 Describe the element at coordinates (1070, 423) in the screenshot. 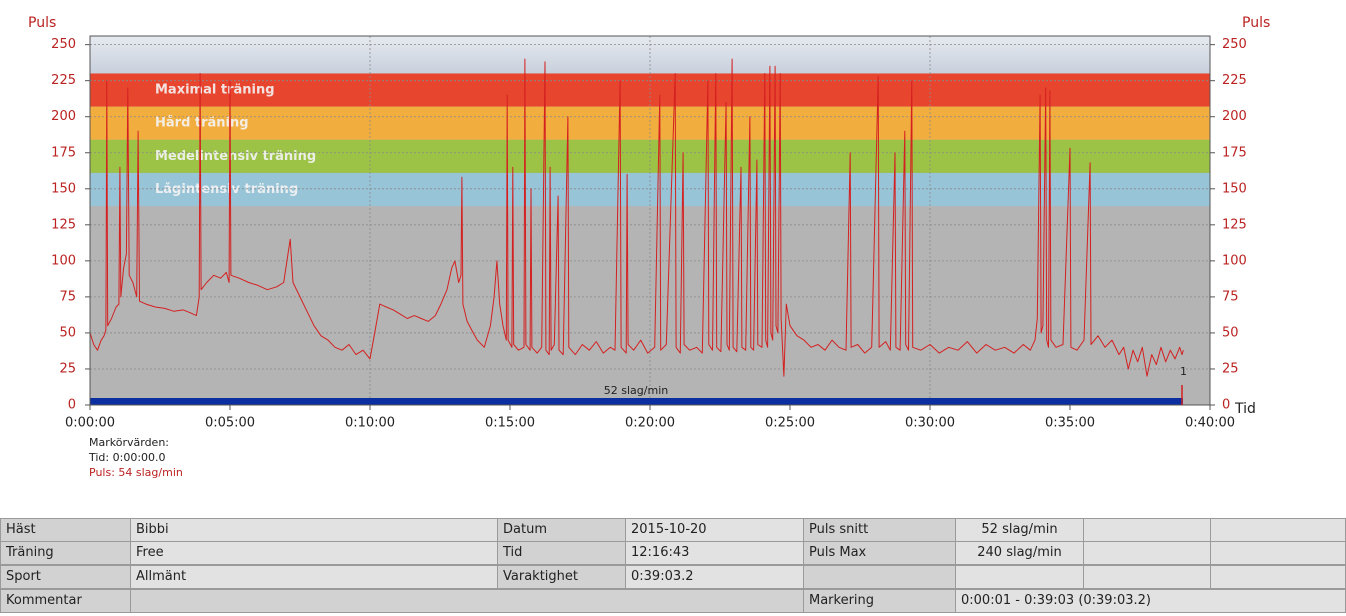

I see `x-tick-label: 0:35:00` at that location.